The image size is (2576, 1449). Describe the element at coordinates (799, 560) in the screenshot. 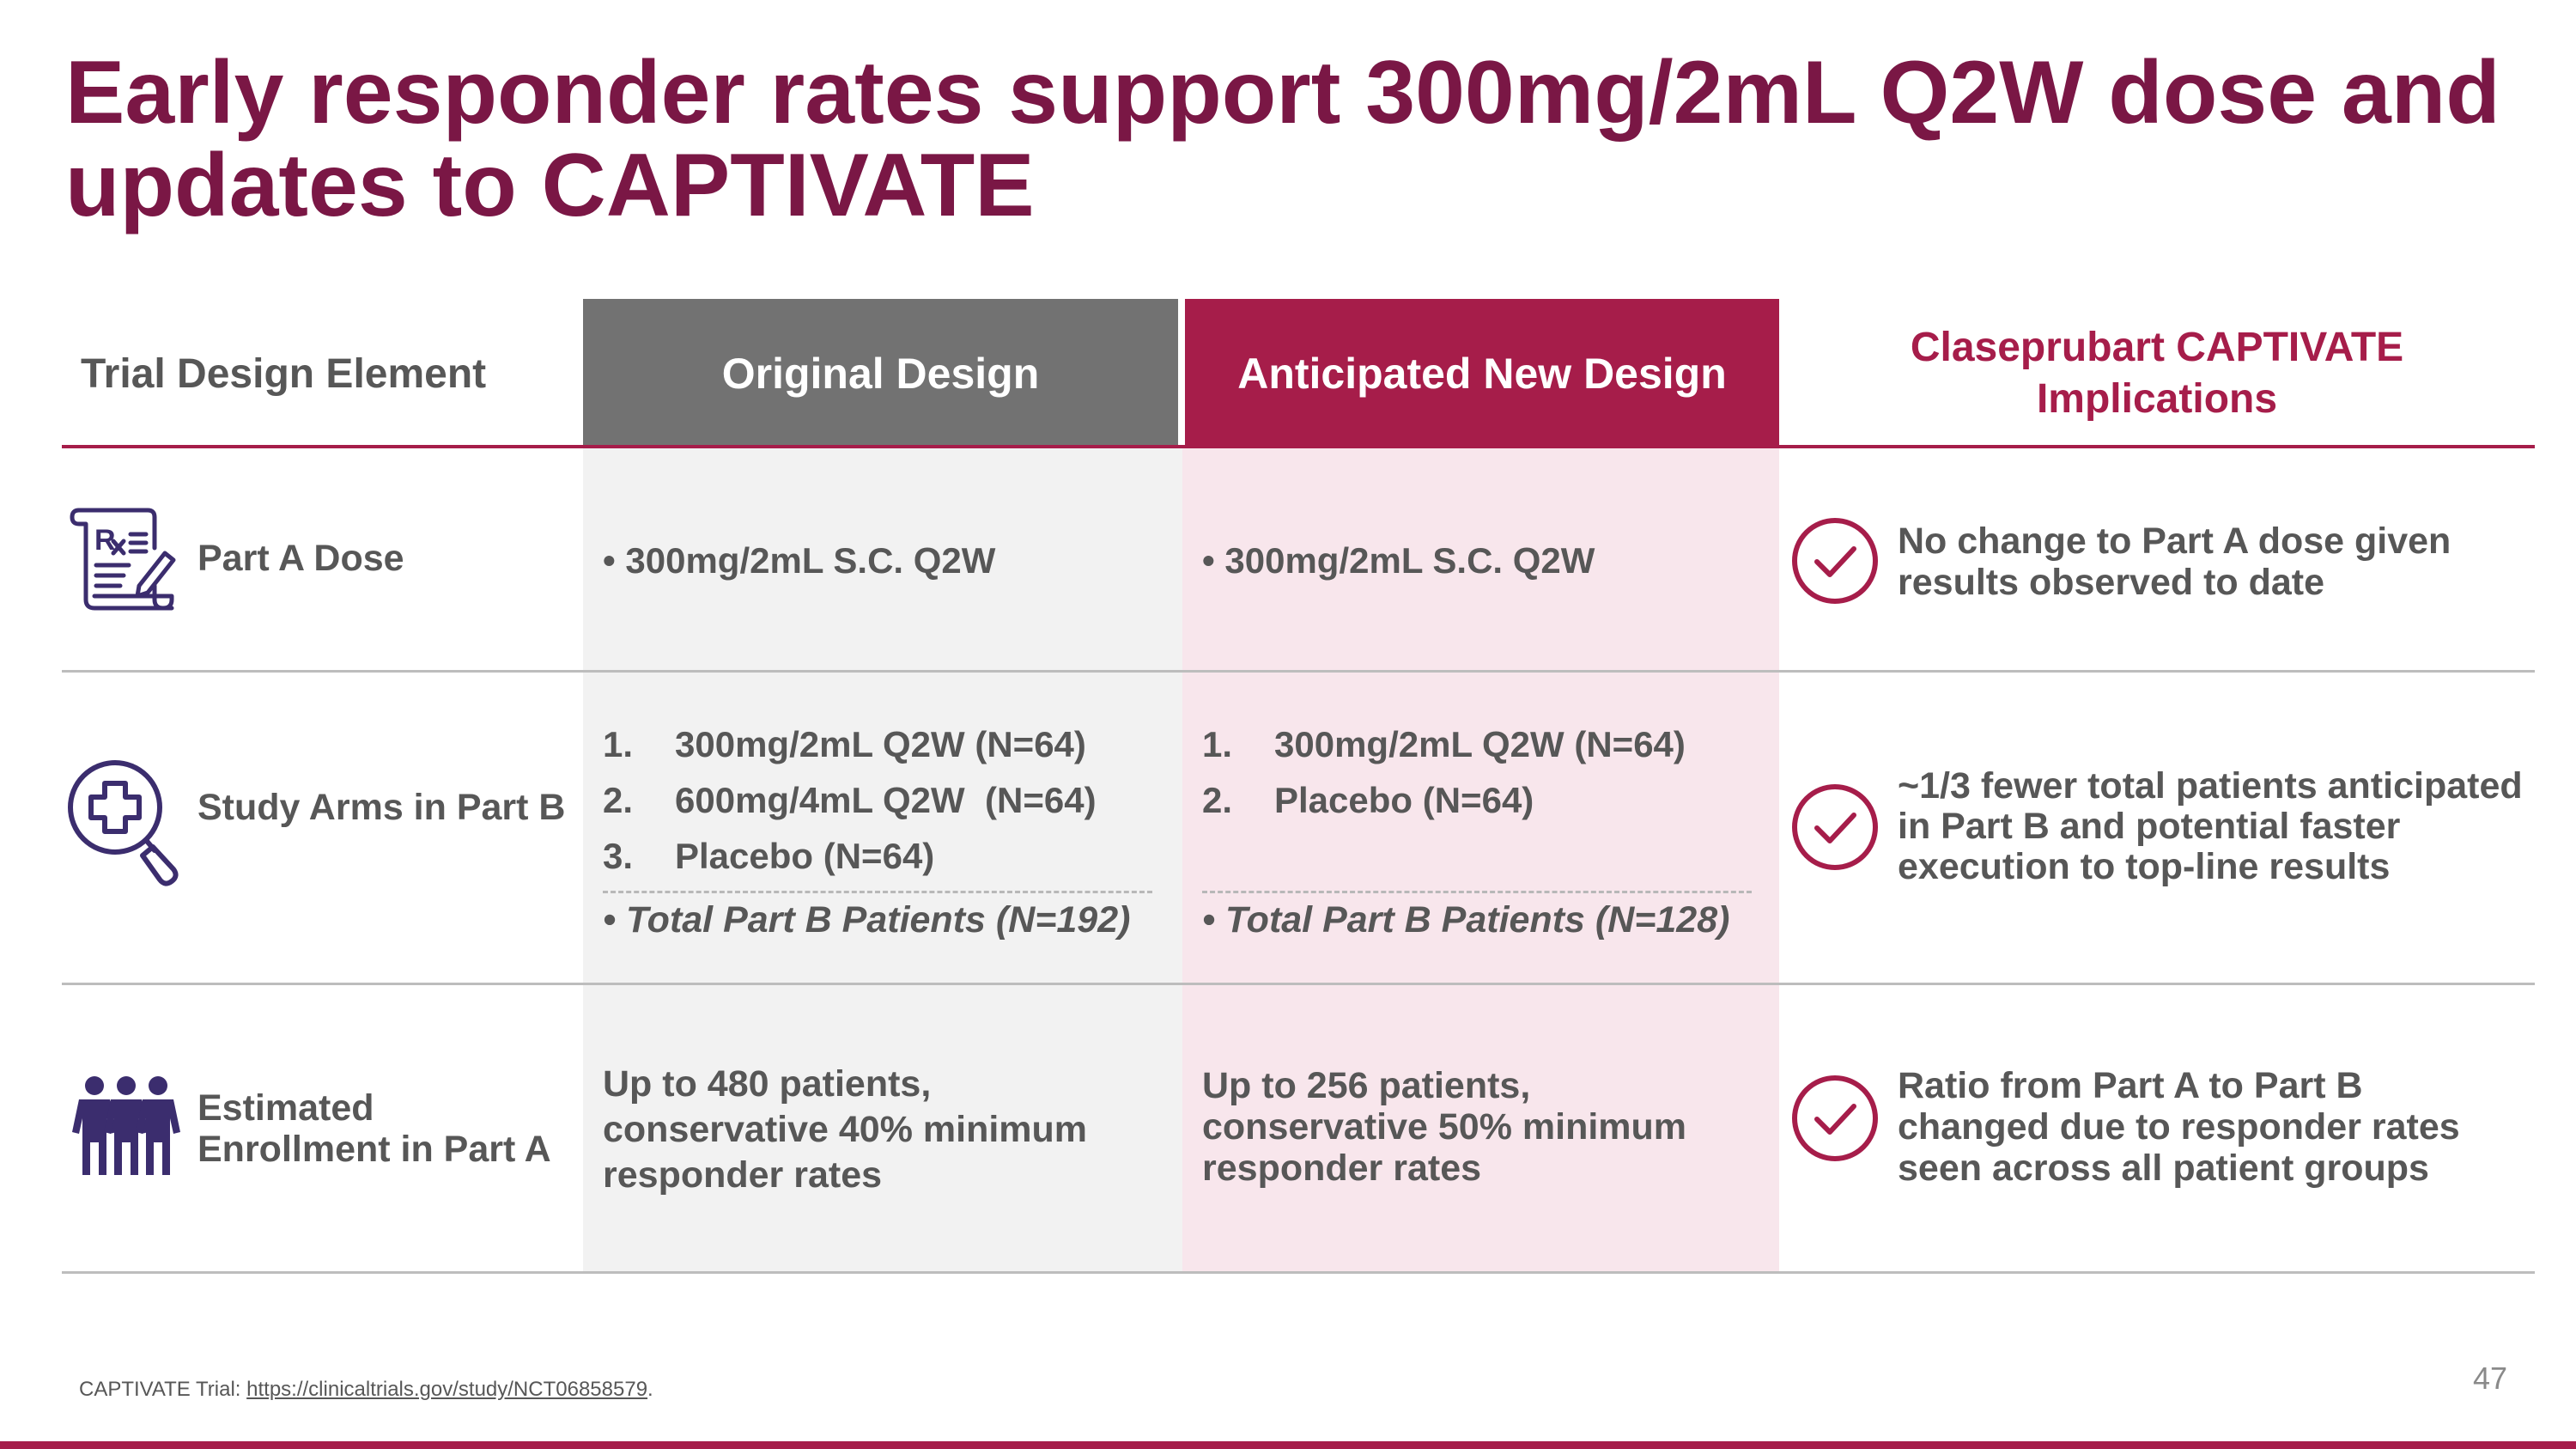

I see `original-part-a-dose: • 300mg/2mL S.C. Q2W` at that location.